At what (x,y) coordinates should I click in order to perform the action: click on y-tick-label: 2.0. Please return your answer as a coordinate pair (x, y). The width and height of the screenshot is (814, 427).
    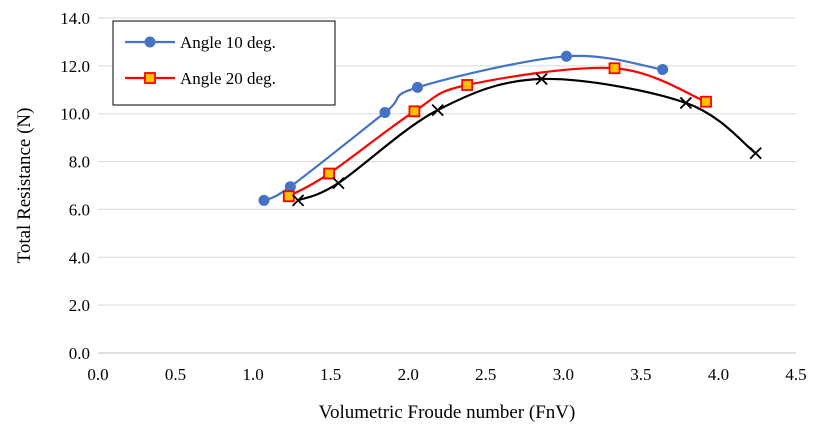
    Looking at the image, I should click on (79, 305).